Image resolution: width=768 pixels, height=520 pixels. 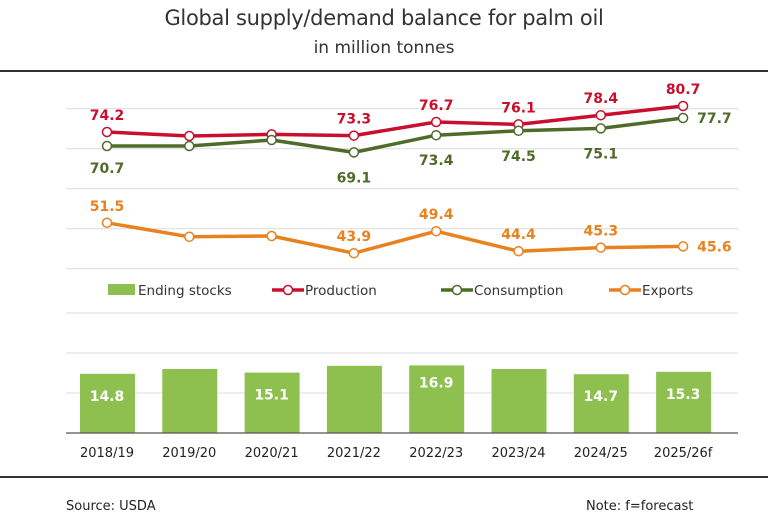 I want to click on exports-label: 51.5, so click(x=107, y=207).